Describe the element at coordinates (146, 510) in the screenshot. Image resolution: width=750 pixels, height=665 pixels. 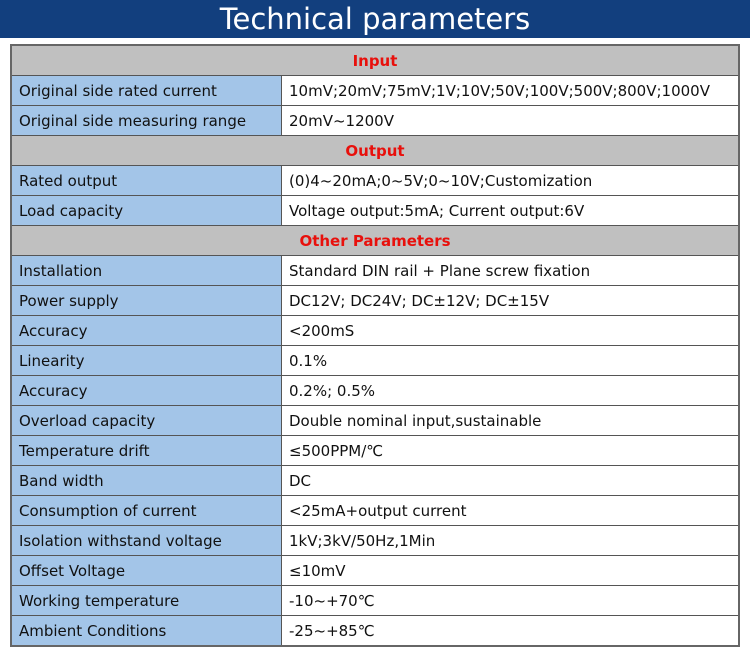
I see `param-name: Consumption of current` at that location.